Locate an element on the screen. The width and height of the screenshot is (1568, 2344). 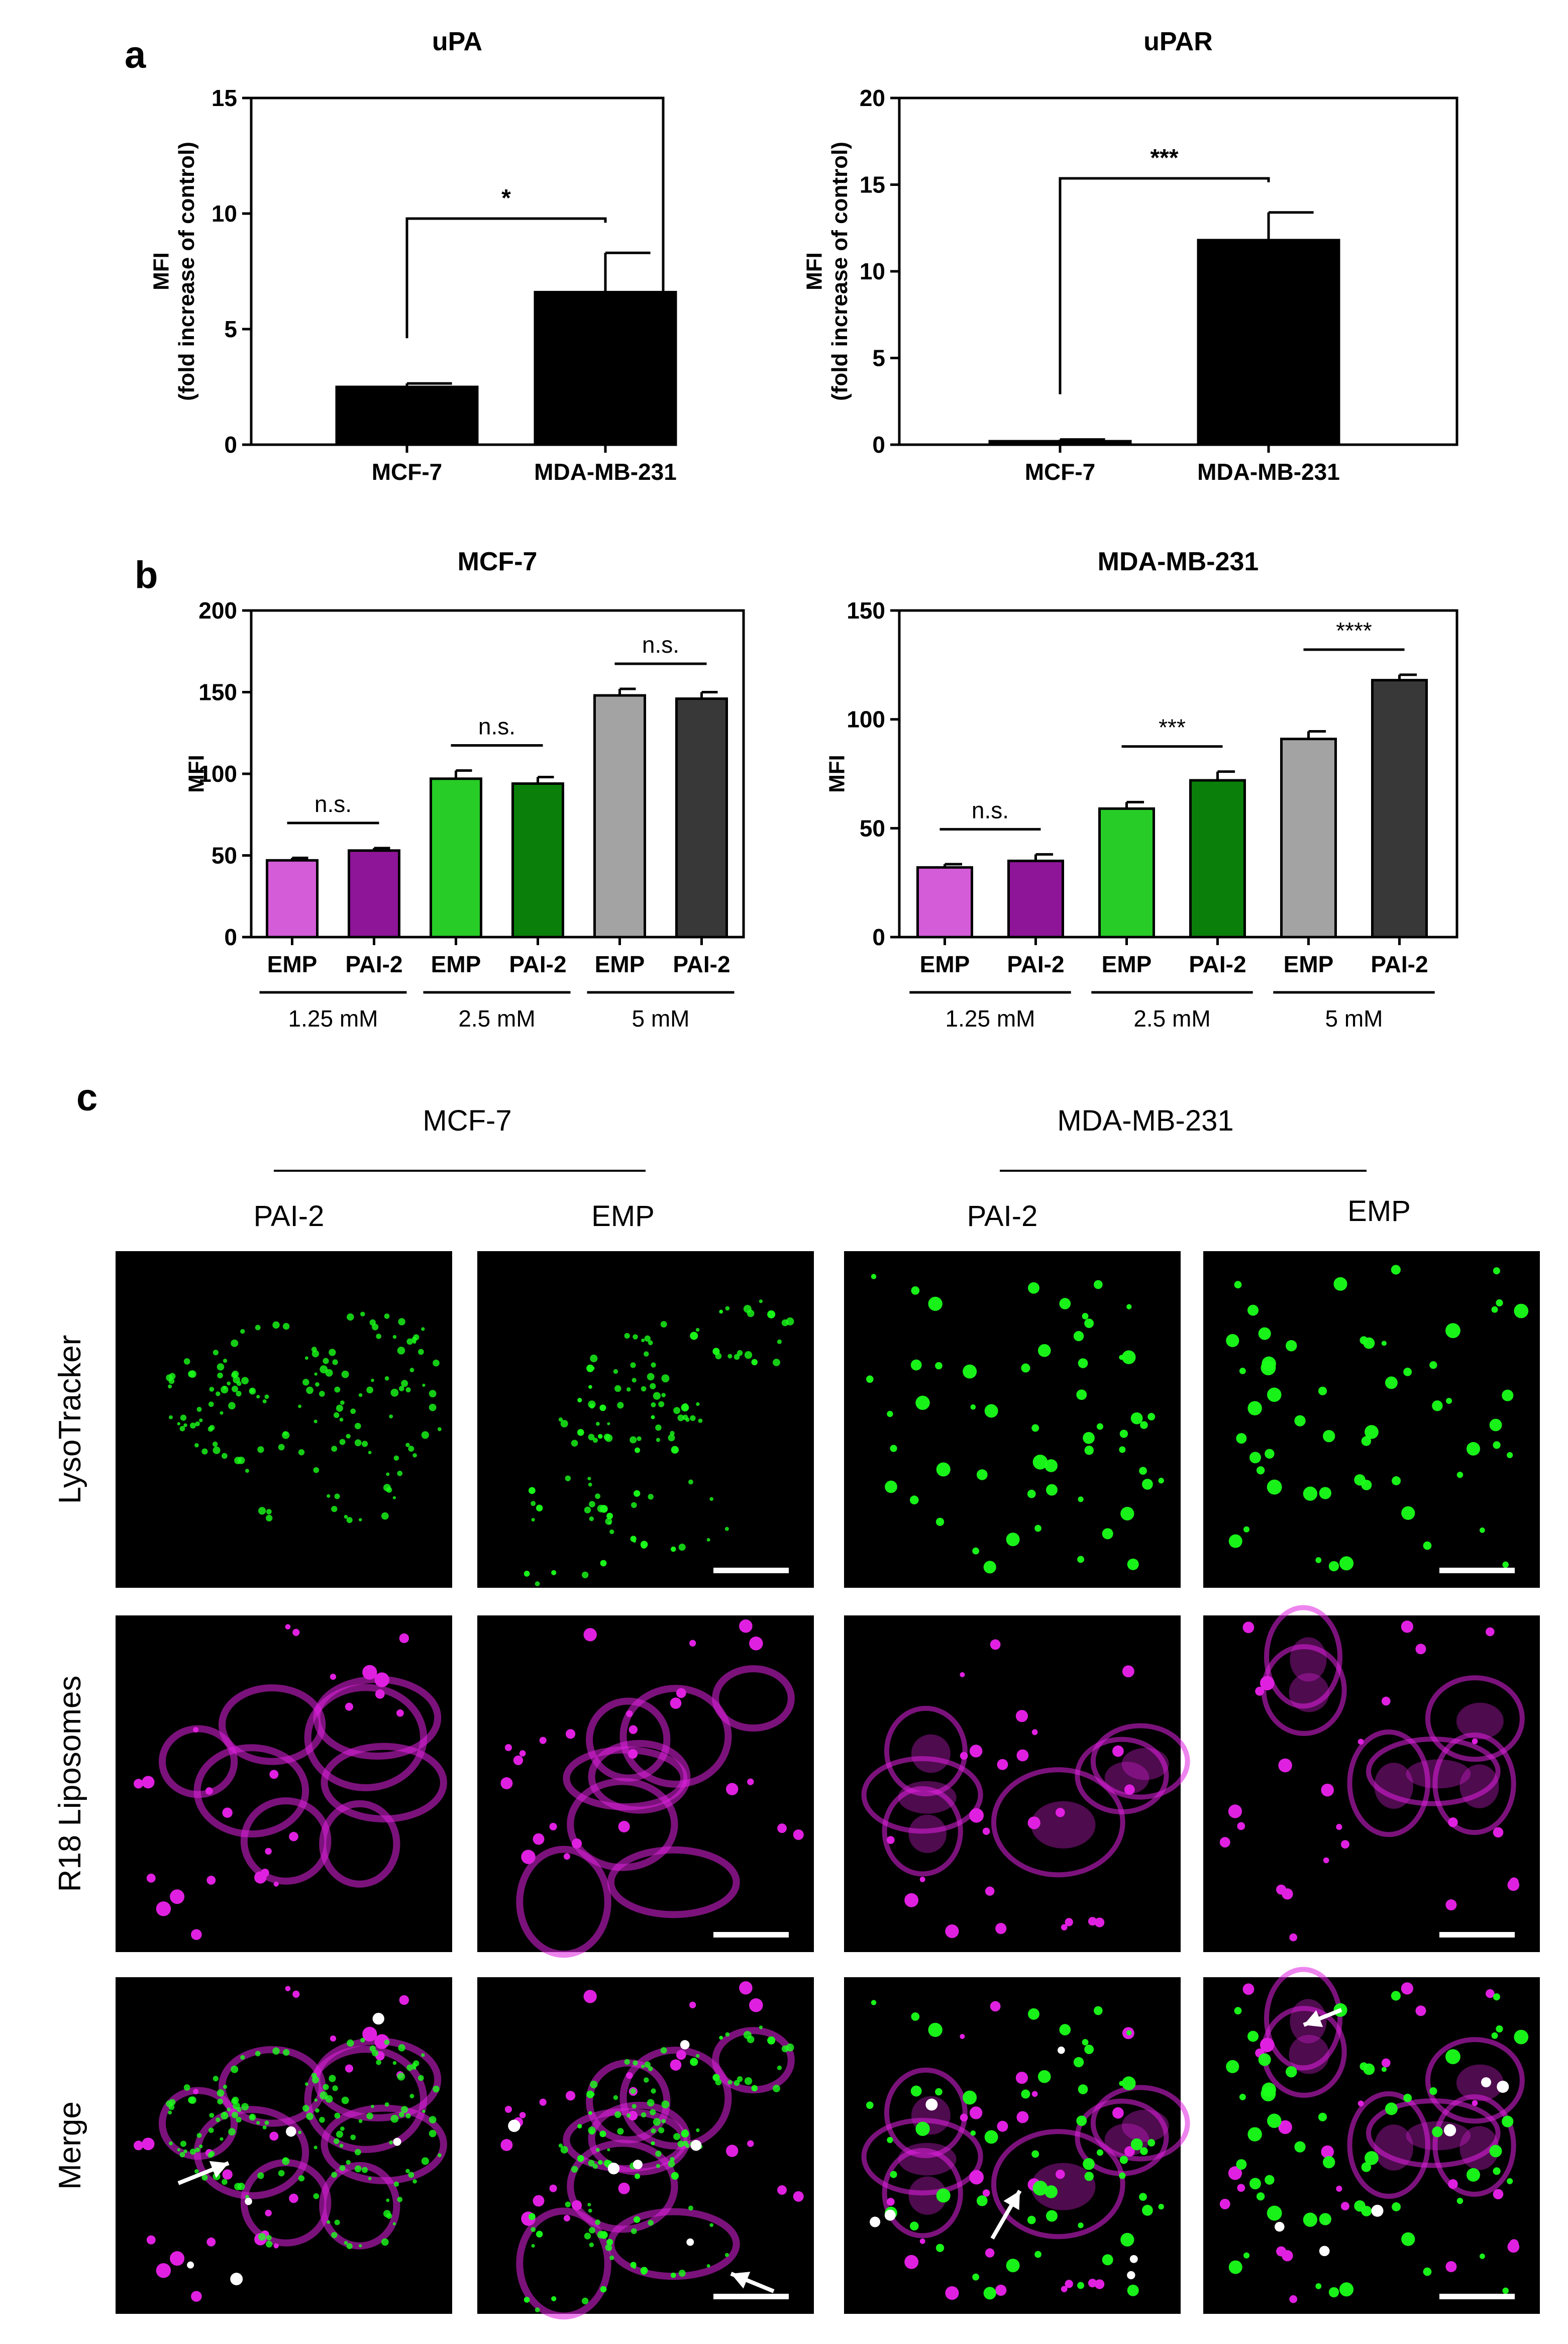
chart-title: MDA-MB-231 is located at coordinates (1178, 561).